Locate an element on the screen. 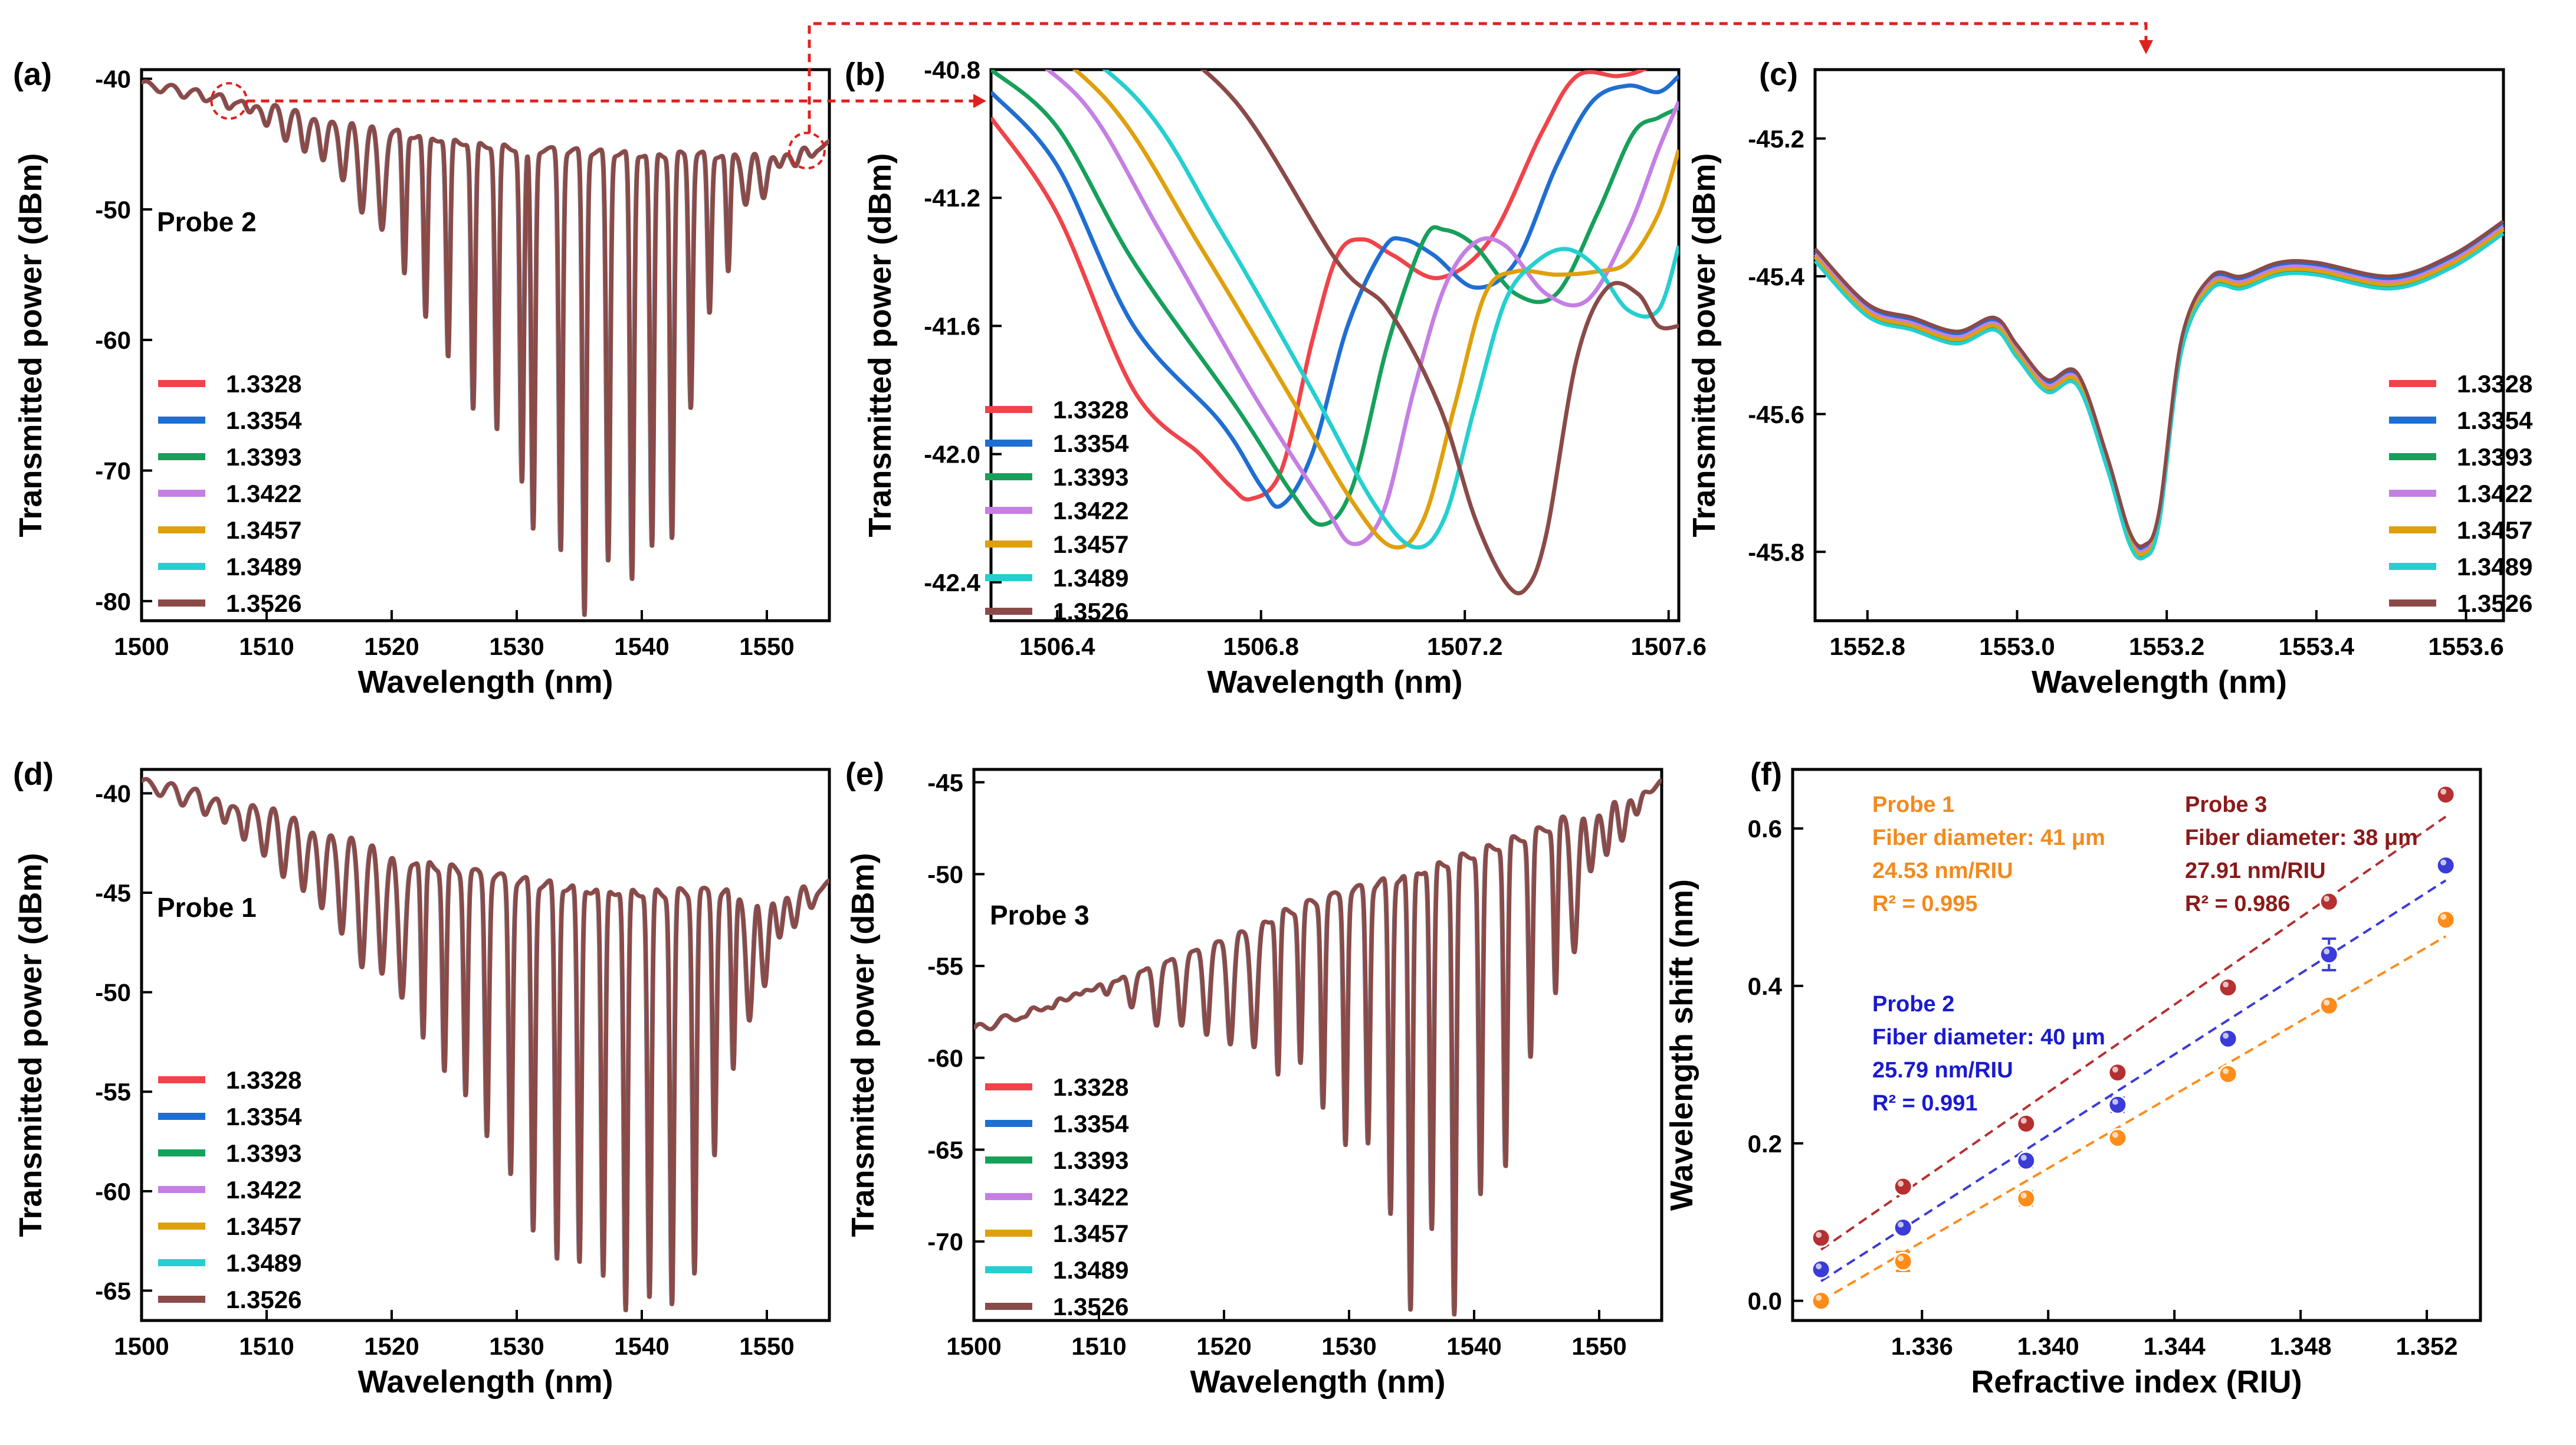 The height and width of the screenshot is (1445, 2576). y-tick-label: -55 is located at coordinates (945, 966).